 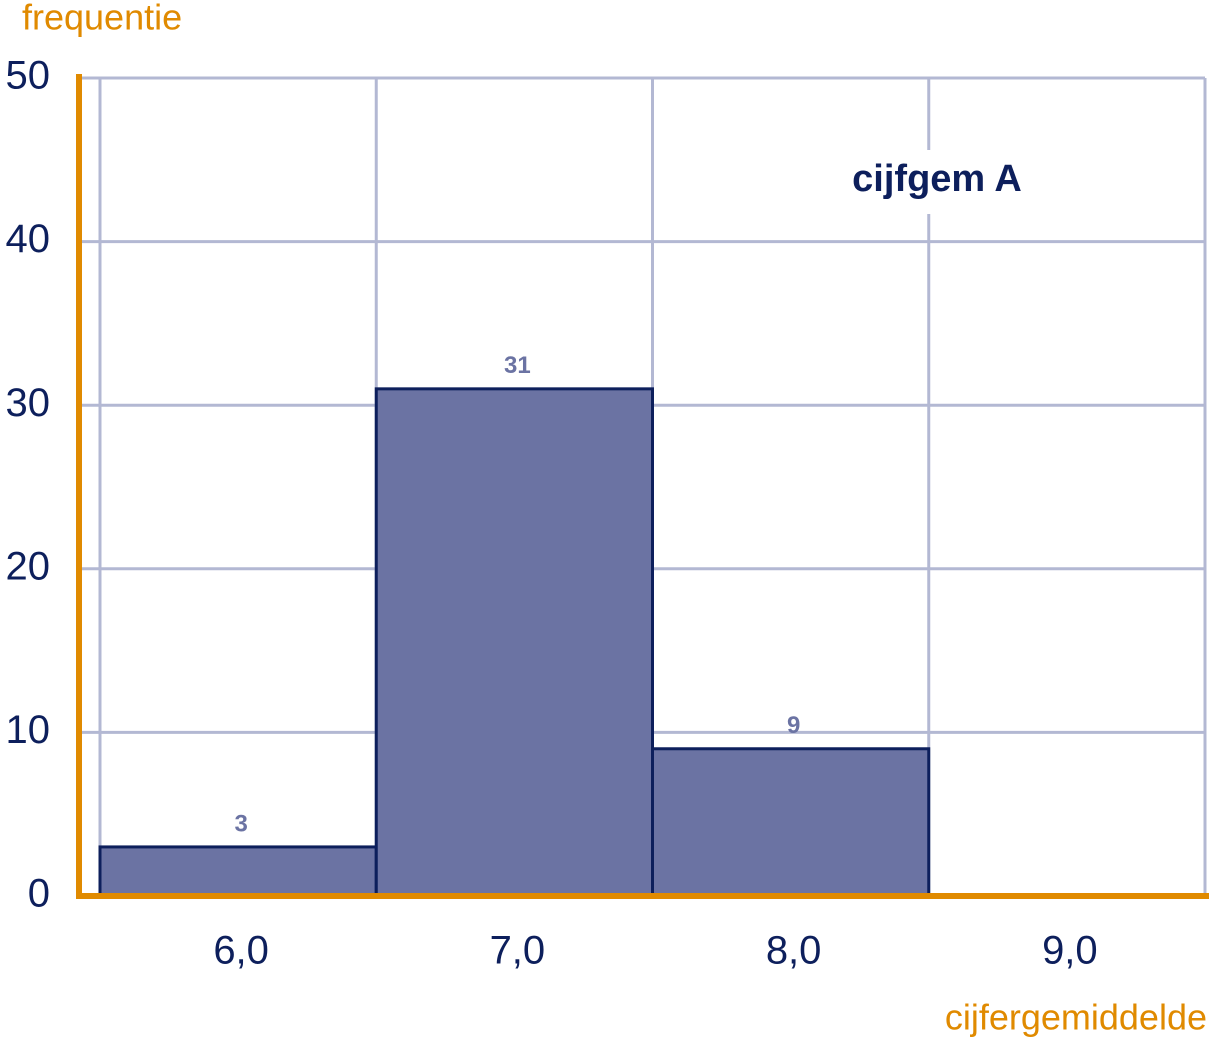 I want to click on data-label: 3, so click(x=240, y=823).